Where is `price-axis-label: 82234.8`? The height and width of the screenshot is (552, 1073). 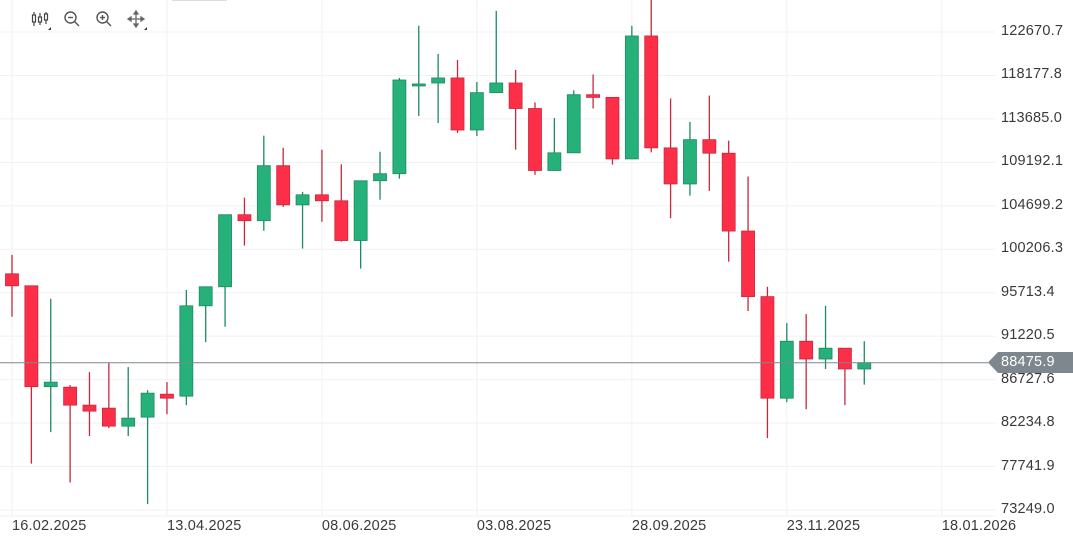
price-axis-label: 82234.8 is located at coordinates (1028, 422).